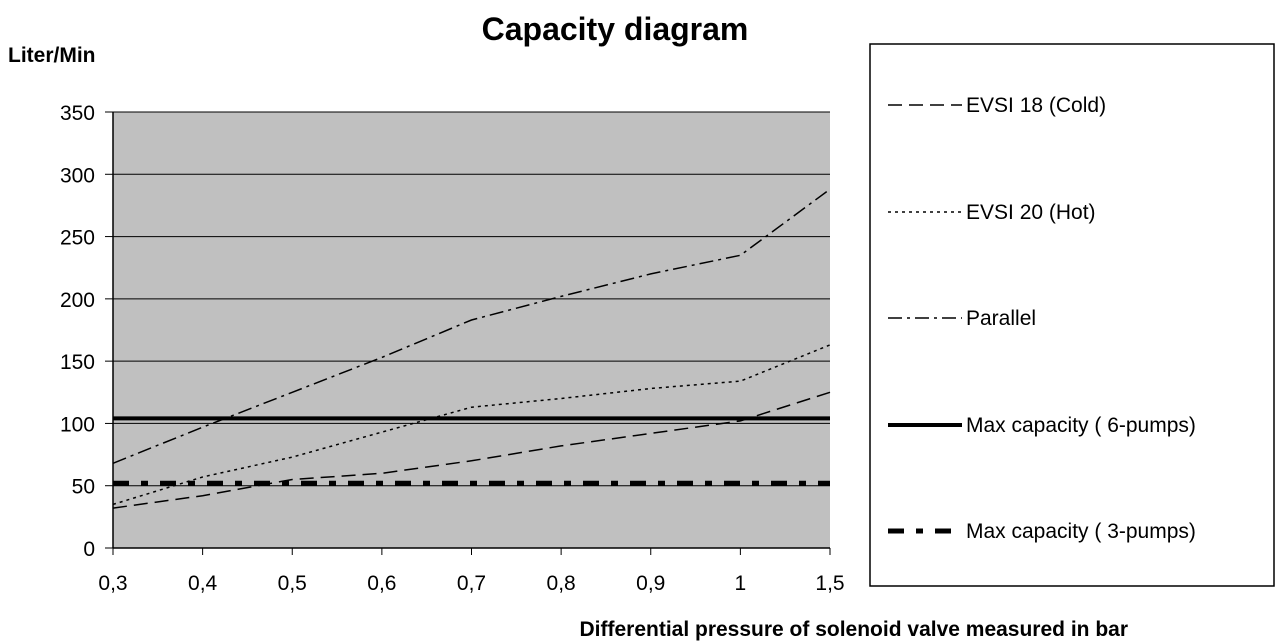 Image resolution: width=1281 pixels, height=642 pixels. Describe the element at coordinates (962, 318) in the screenshot. I see `legend-item-3: Parallel` at that location.